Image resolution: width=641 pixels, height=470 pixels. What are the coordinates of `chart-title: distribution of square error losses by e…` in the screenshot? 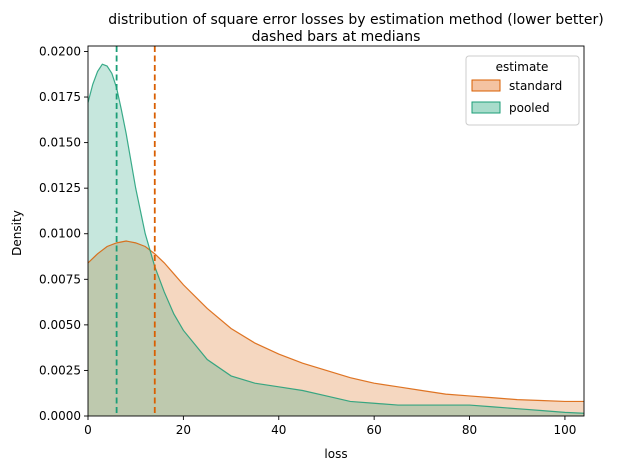 It's located at (355, 20).